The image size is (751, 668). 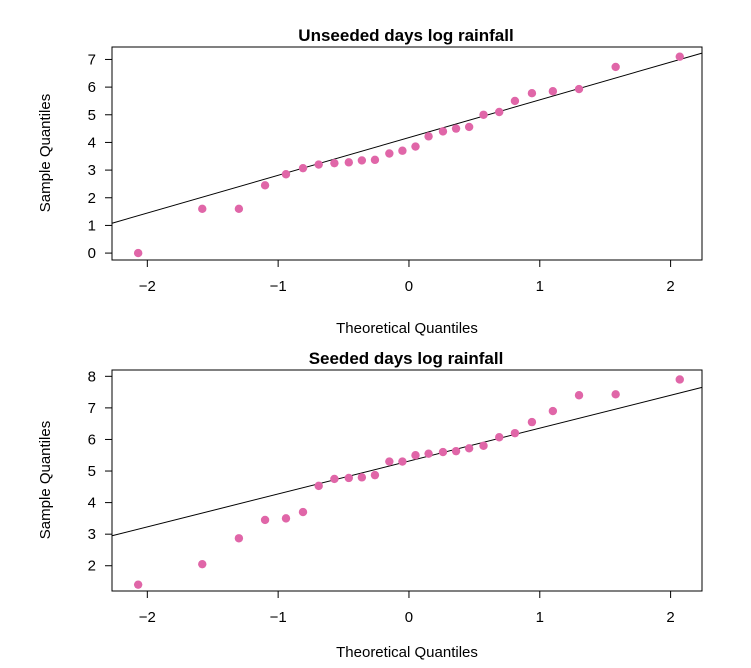 I want to click on chart-title: Seeded days log rainfall, so click(x=406, y=358).